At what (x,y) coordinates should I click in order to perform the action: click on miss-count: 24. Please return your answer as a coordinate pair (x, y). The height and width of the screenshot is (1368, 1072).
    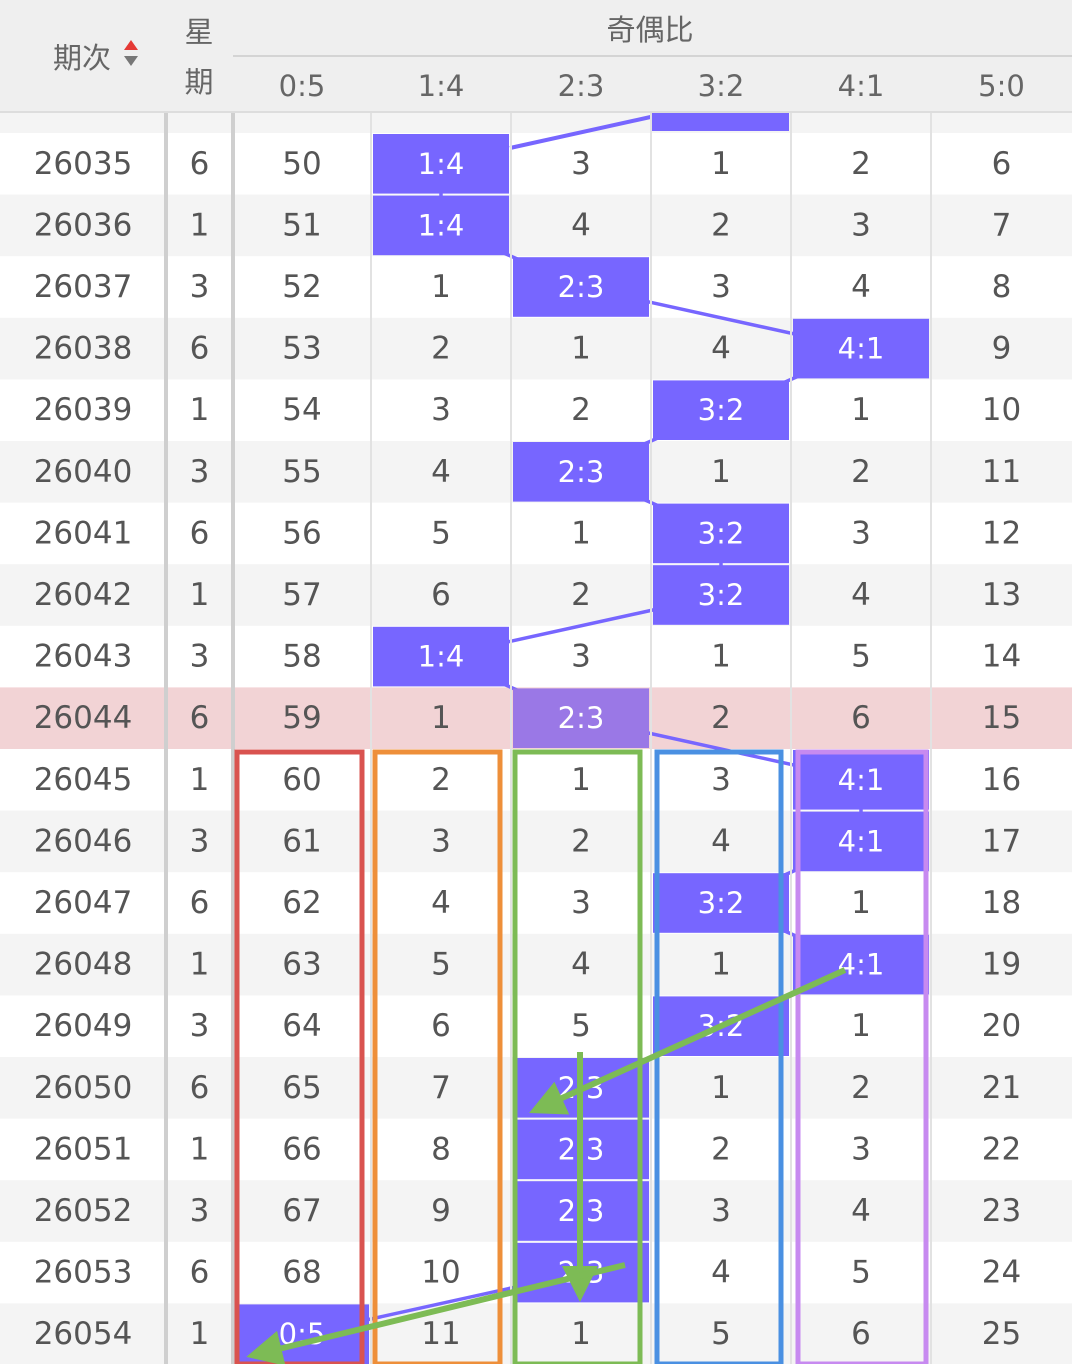
    Looking at the image, I should click on (1001, 1273).